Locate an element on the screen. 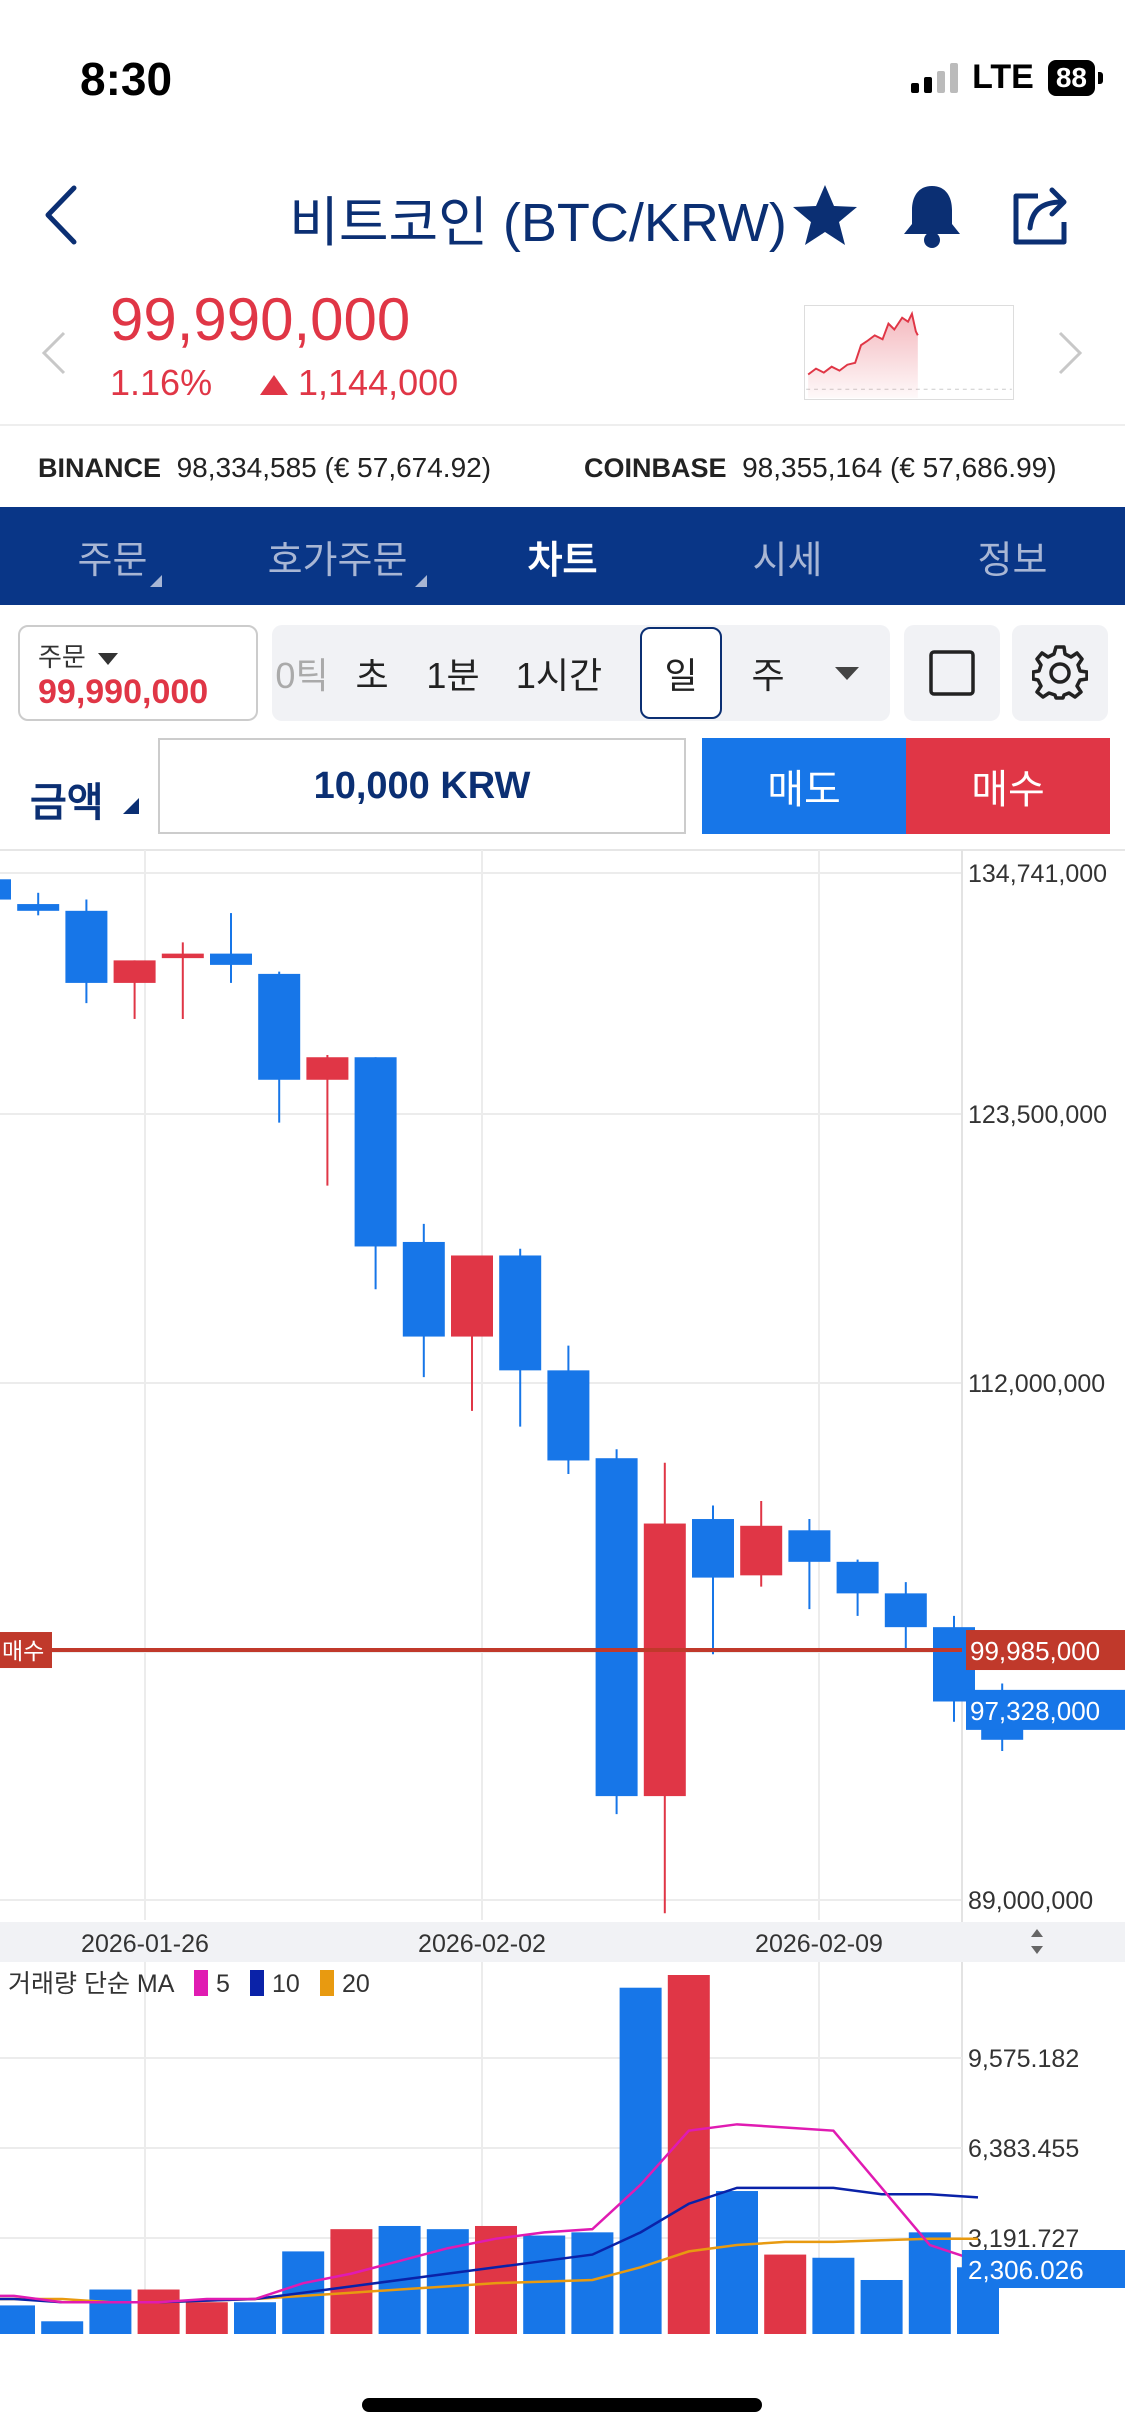 The image size is (1125, 2436). tab-info: 정보 is located at coordinates (1012, 556).